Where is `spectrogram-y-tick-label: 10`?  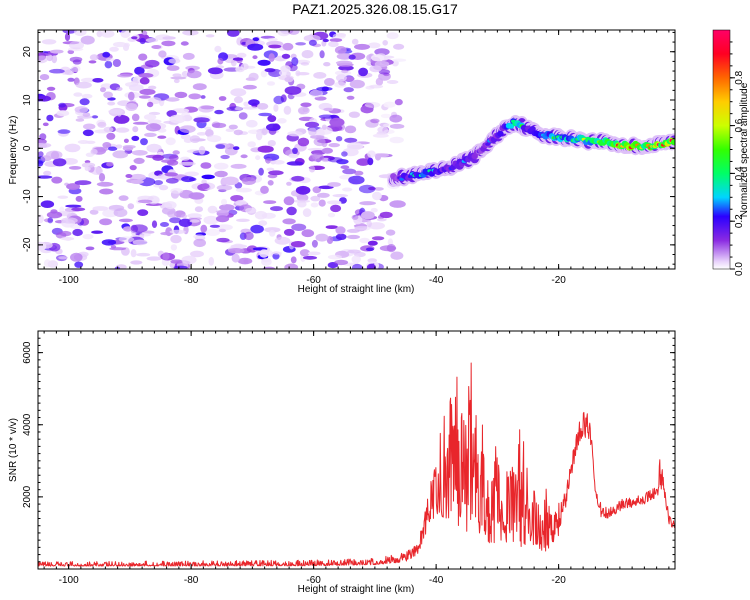
spectrogram-y-tick-label: 10 is located at coordinates (27, 100).